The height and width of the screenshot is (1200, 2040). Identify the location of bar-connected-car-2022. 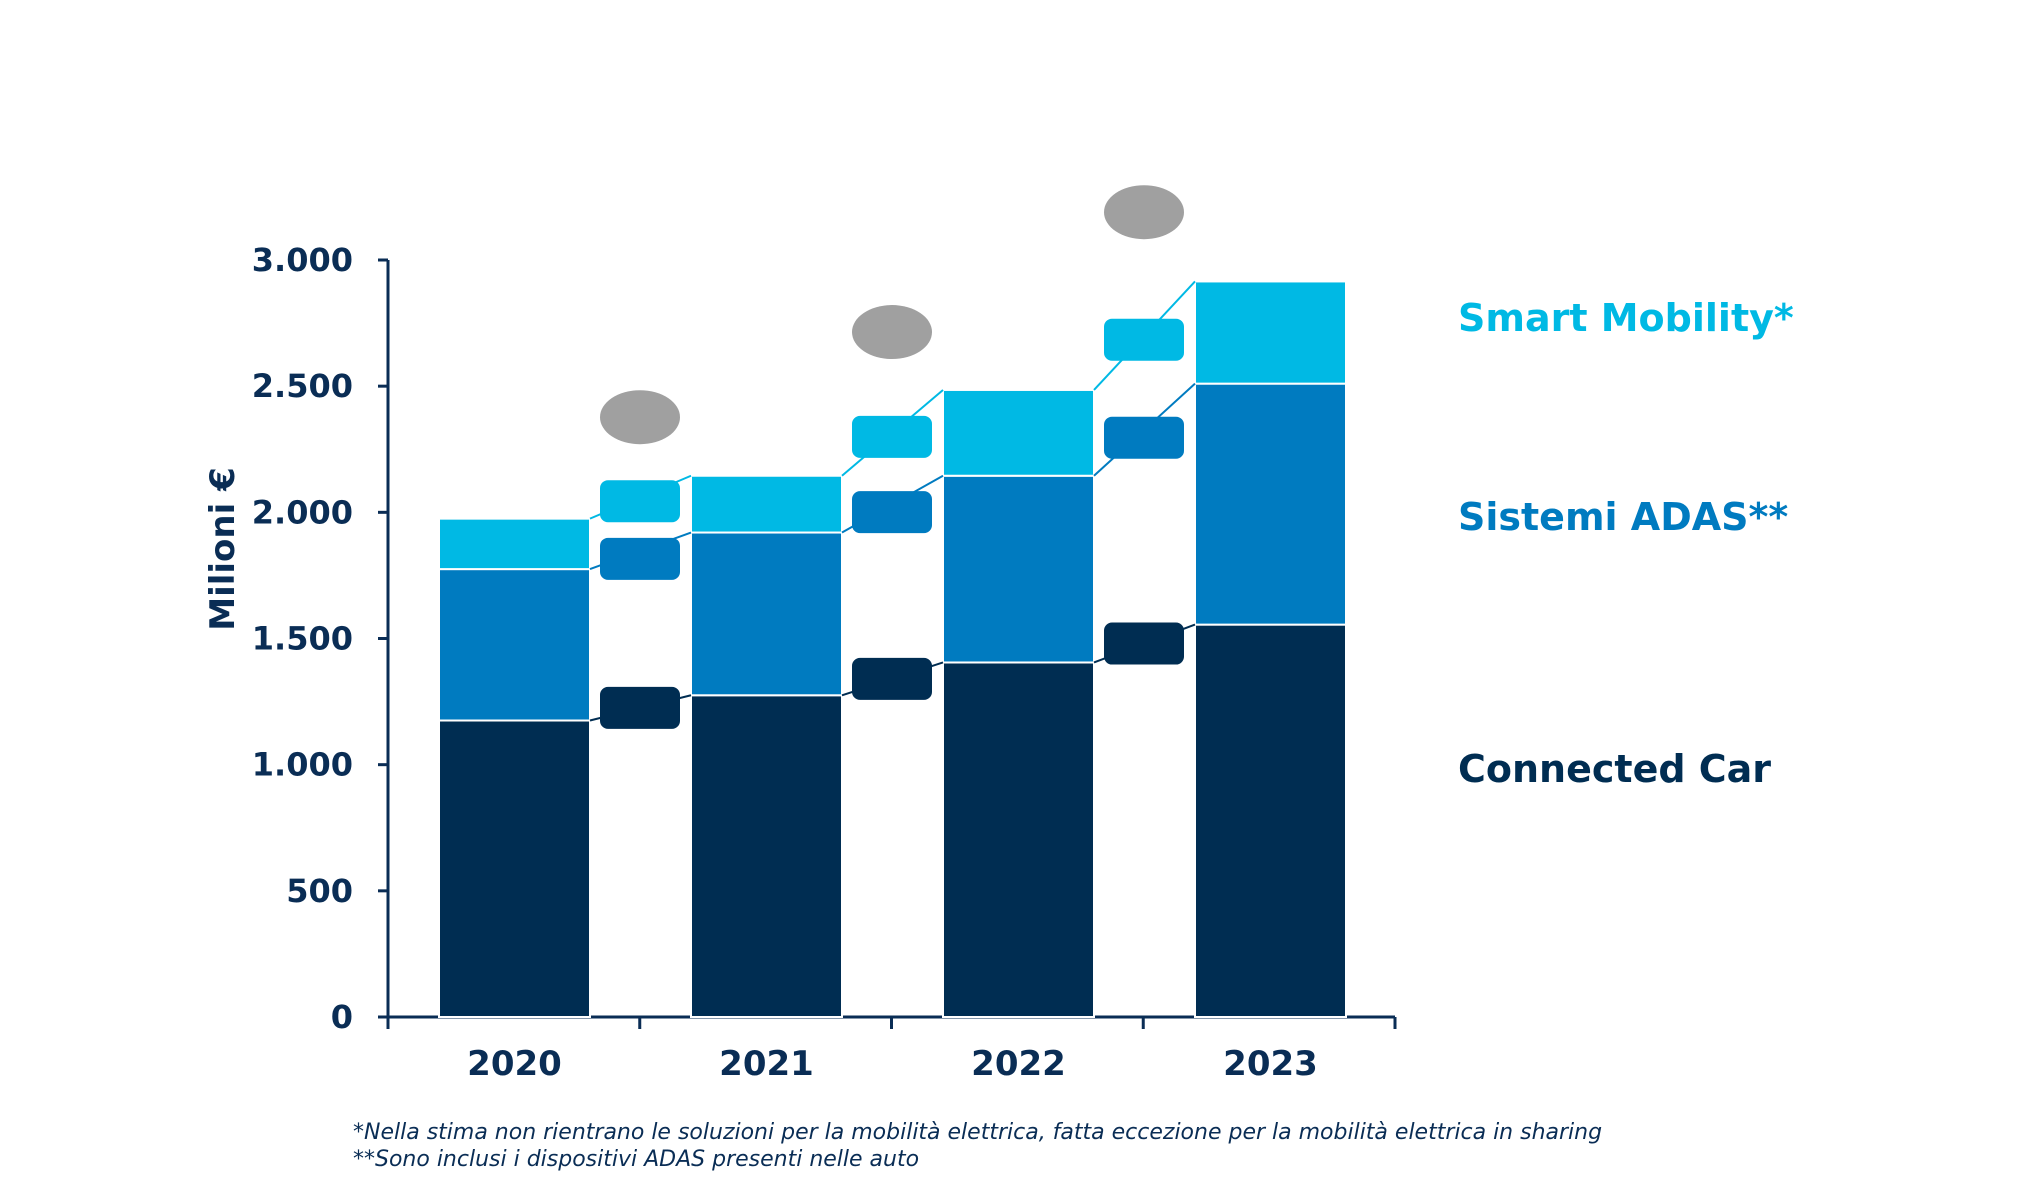
(1018, 839).